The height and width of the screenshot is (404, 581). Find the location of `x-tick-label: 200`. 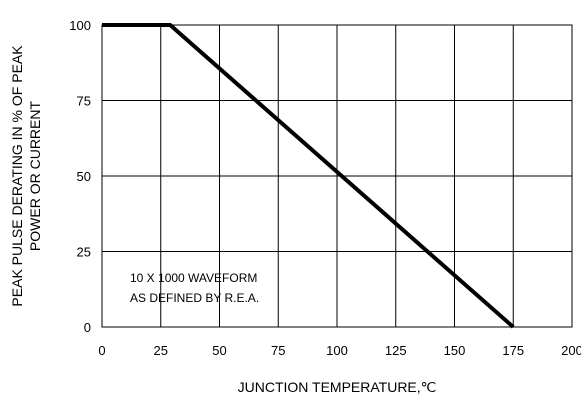

x-tick-label: 200 is located at coordinates (571, 350).